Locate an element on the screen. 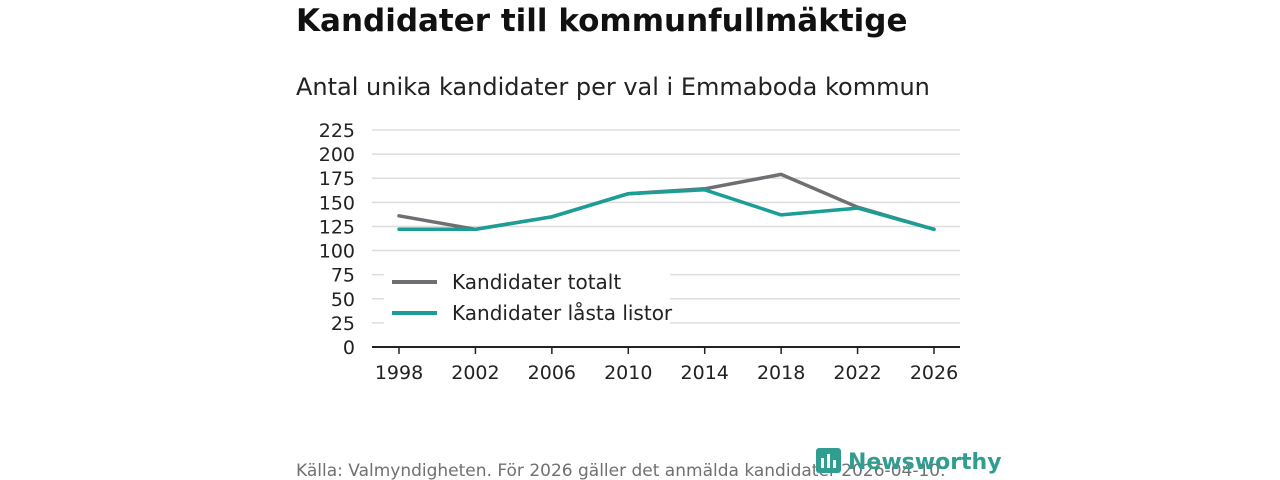 The height and width of the screenshot is (480, 1280). x-tick-label: 1998 is located at coordinates (399, 373).